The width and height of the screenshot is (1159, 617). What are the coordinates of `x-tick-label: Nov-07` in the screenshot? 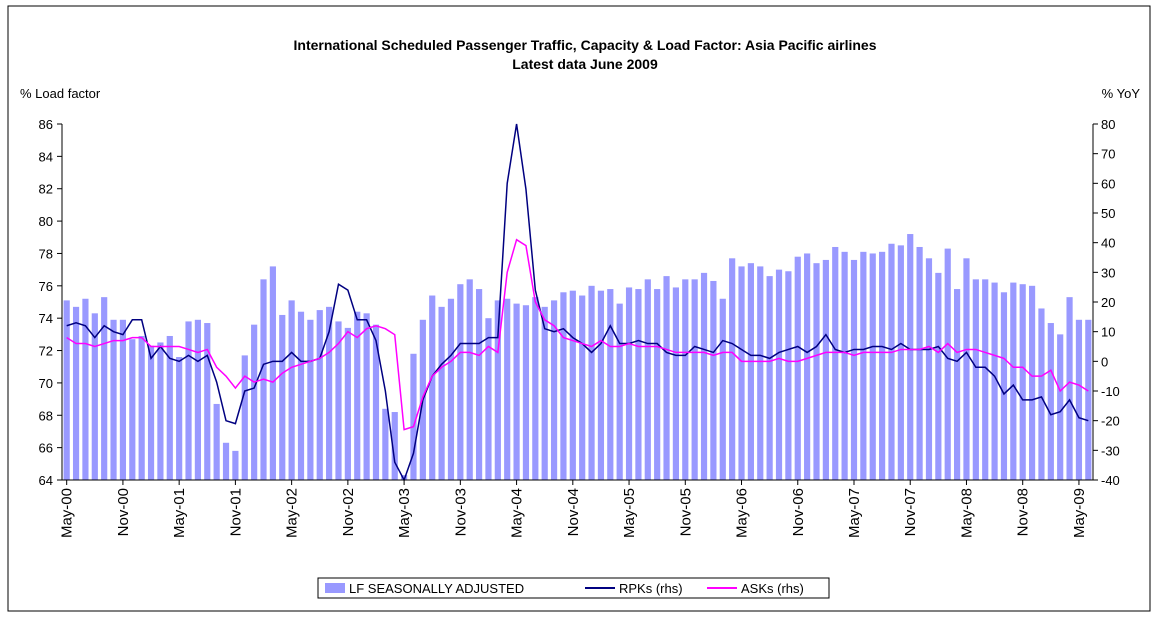 It's located at (910, 512).